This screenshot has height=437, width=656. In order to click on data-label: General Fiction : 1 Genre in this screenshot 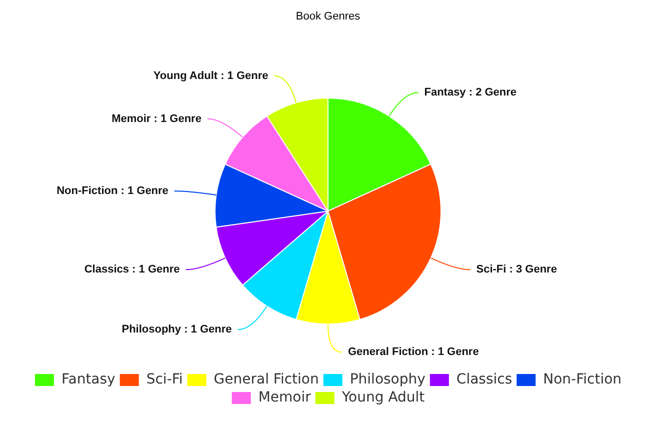, I will do `click(413, 352)`.